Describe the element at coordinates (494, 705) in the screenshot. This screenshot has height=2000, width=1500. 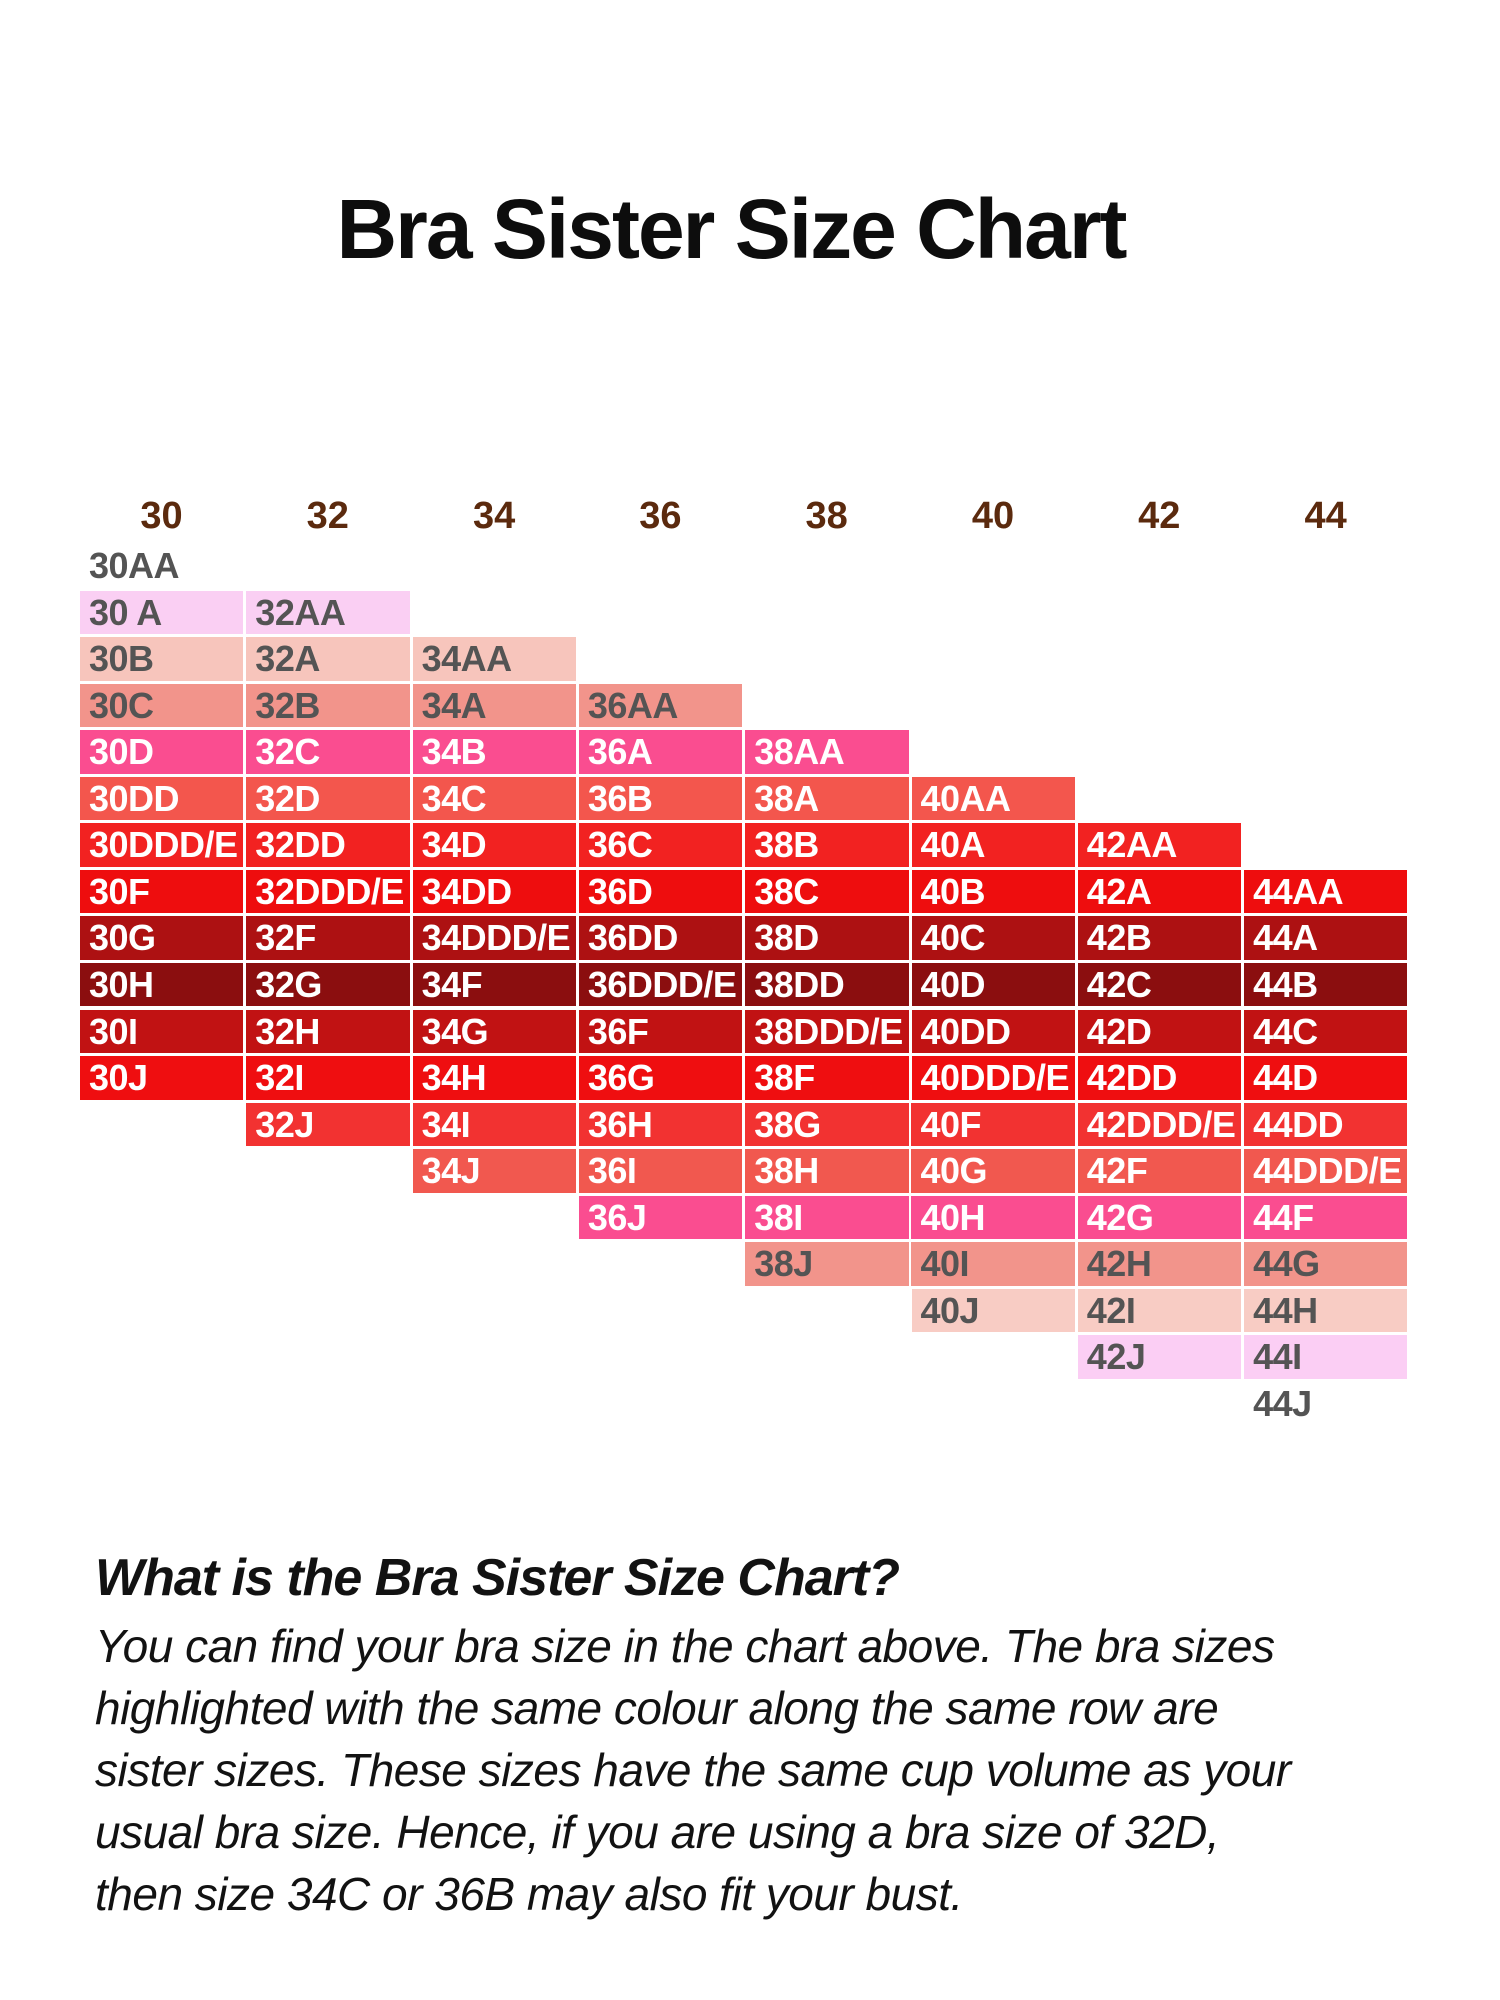
I see `size-cell-34a: 34A` at that location.